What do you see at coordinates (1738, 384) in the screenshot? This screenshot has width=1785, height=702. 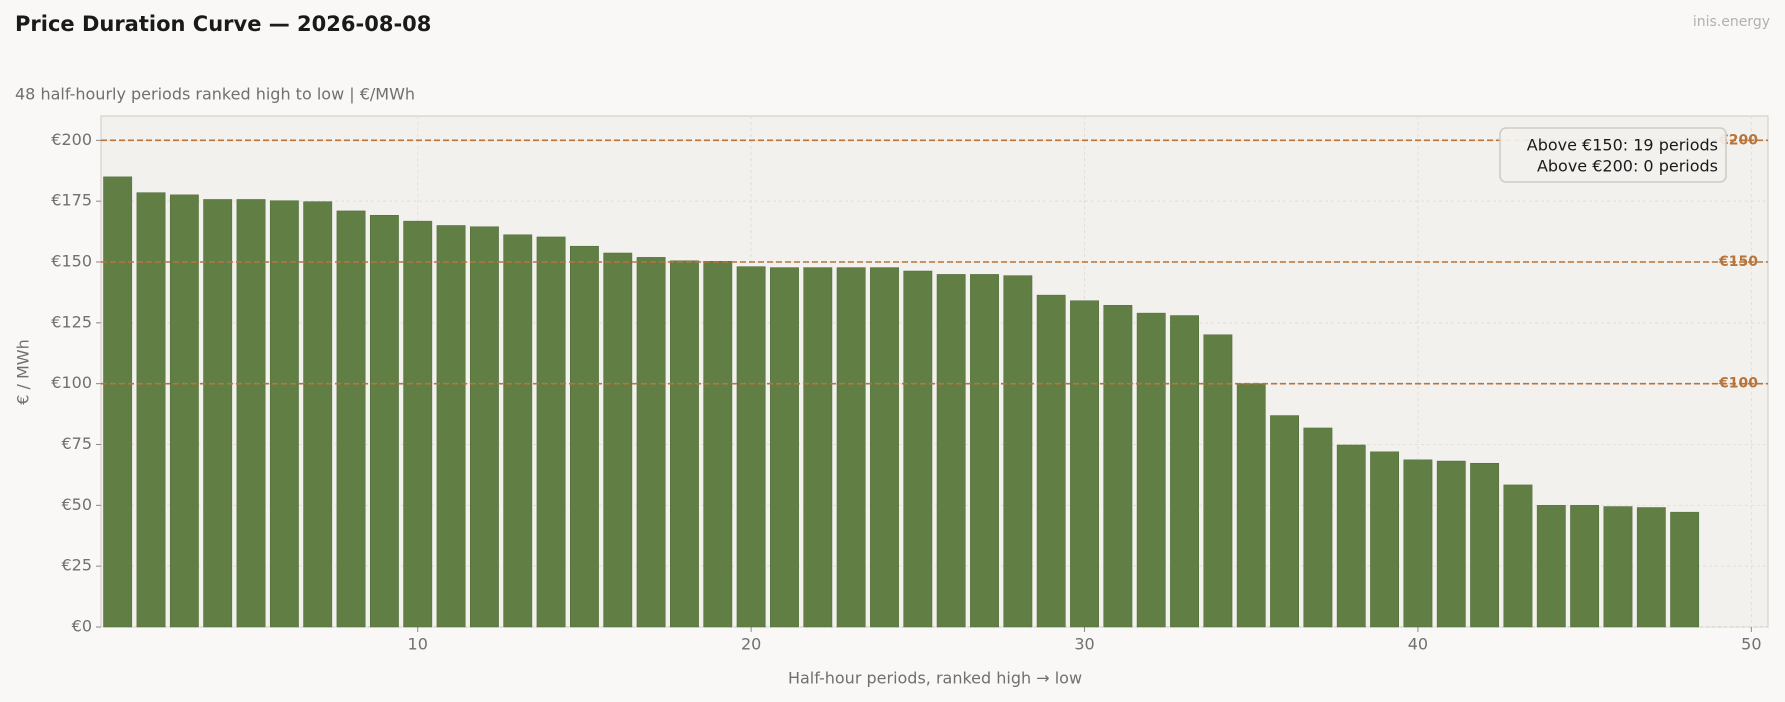 I see `threshold-label: €100` at bounding box center [1738, 384].